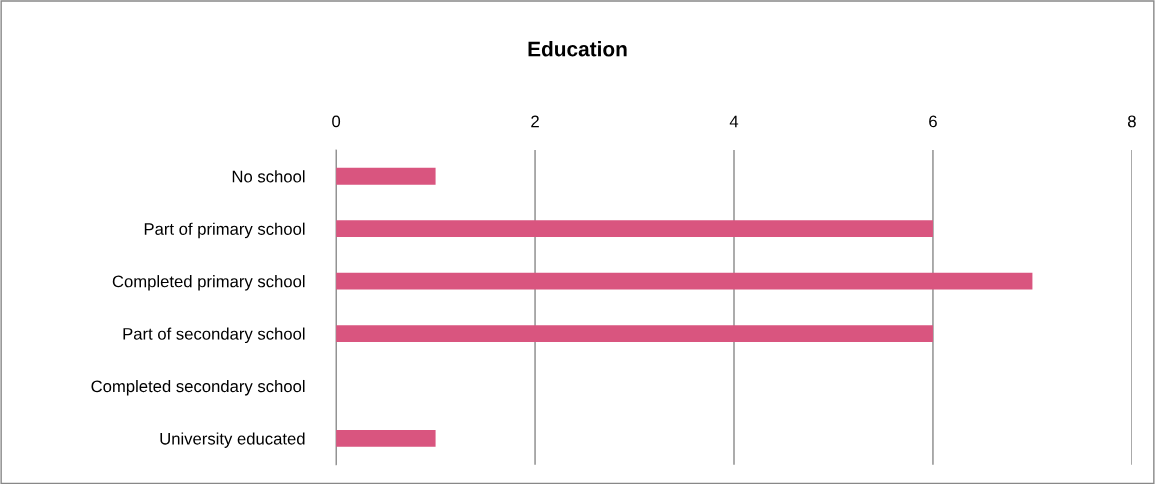  Describe the element at coordinates (933, 121) in the screenshot. I see `x-tick-label: 6` at that location.